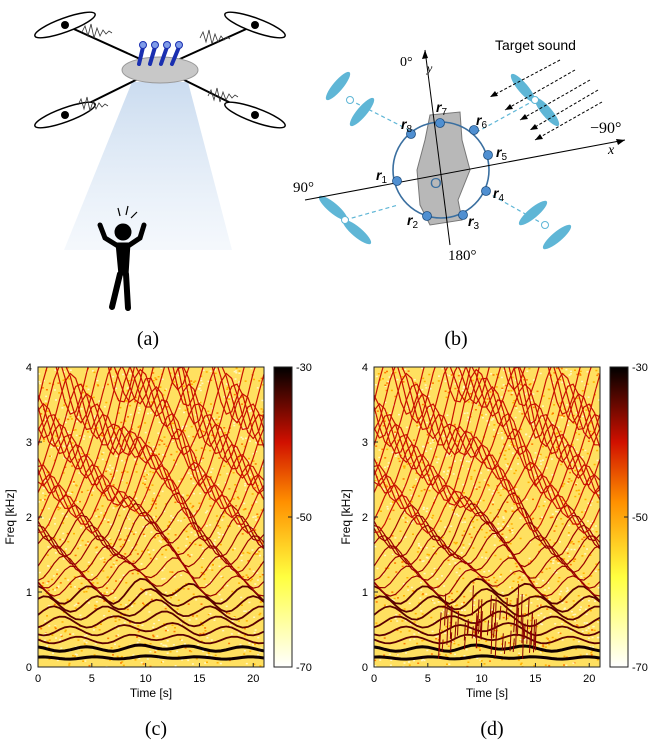 The height and width of the screenshot is (745, 672). What do you see at coordinates (473, 222) in the screenshot?
I see `mic-label-r3: r3` at bounding box center [473, 222].